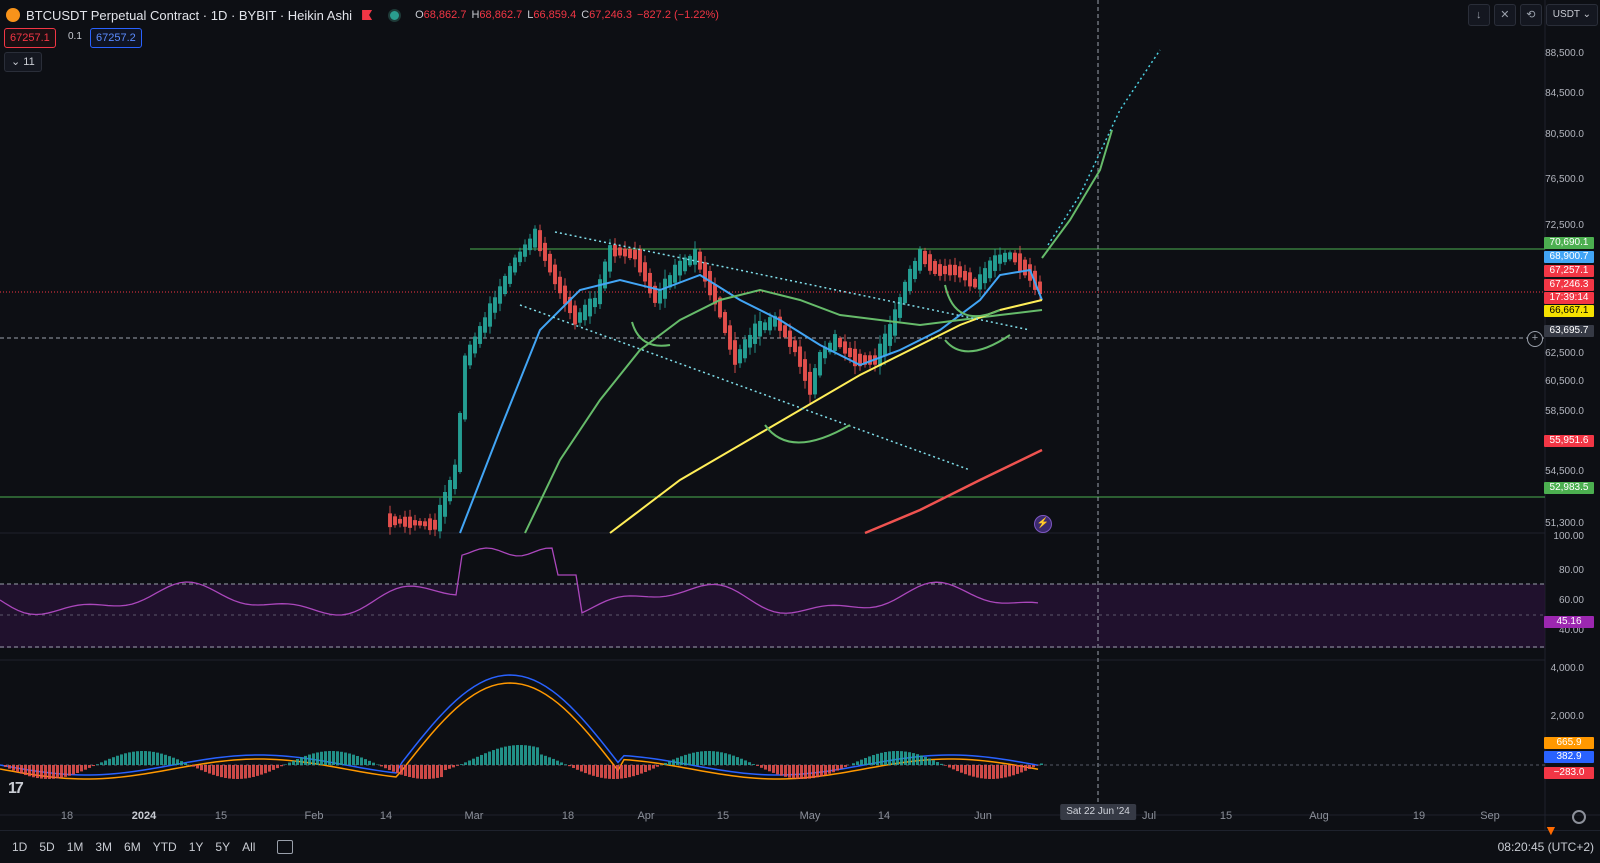  What do you see at coordinates (1569, 331) in the screenshot?
I see `price-tag: 63,695.7` at bounding box center [1569, 331].